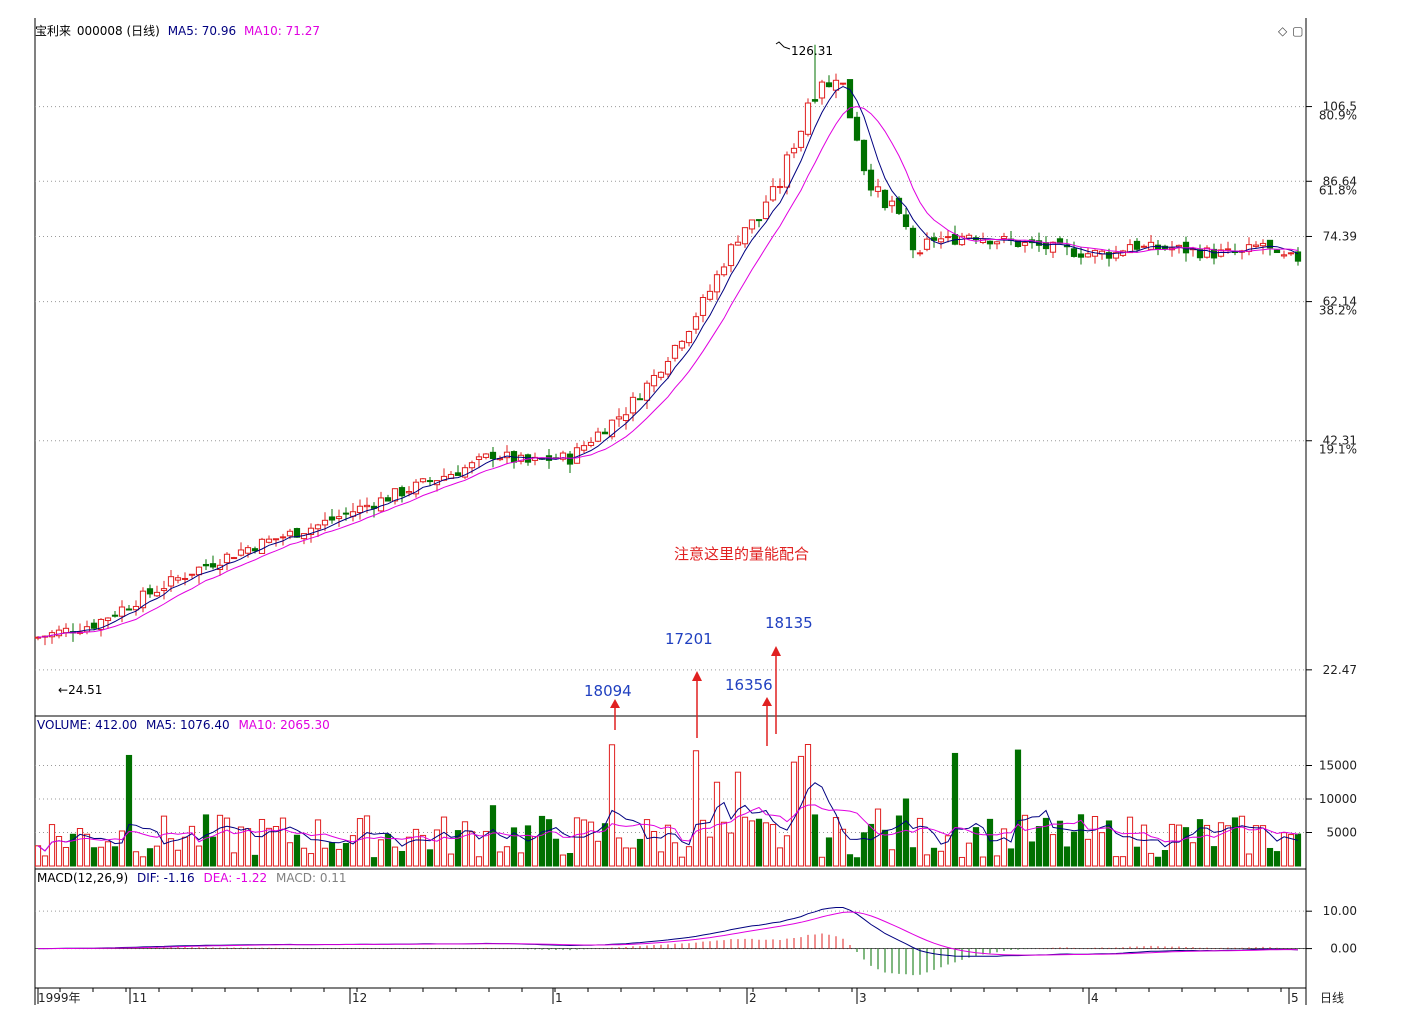  Describe the element at coordinates (177, 31) in the screenshot. I see `price-header: 宝利来 000008 (日线) MA5: 70.96 MA10: 71.27` at that location.